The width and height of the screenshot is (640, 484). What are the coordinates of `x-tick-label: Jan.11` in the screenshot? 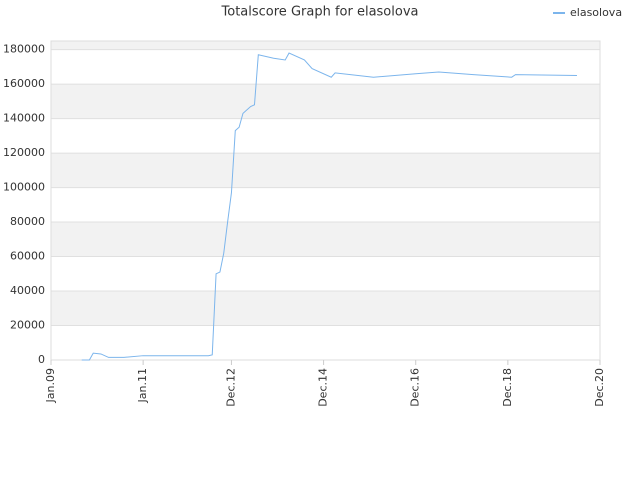 It's located at (142, 385).